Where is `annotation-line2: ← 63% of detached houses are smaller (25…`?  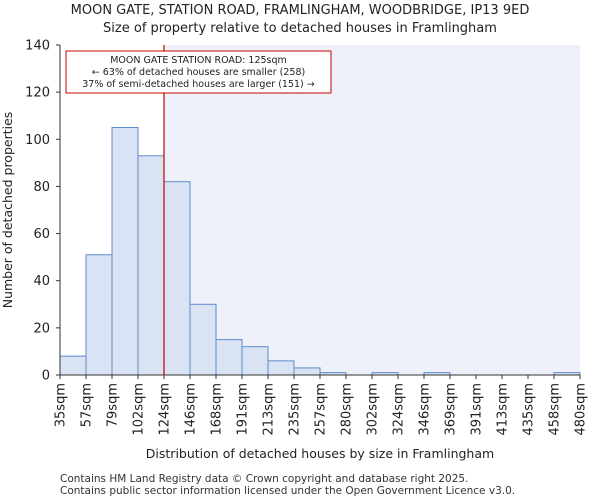
annotation-line2: ← 63% of detached houses are smaller (25… is located at coordinates (198, 72).